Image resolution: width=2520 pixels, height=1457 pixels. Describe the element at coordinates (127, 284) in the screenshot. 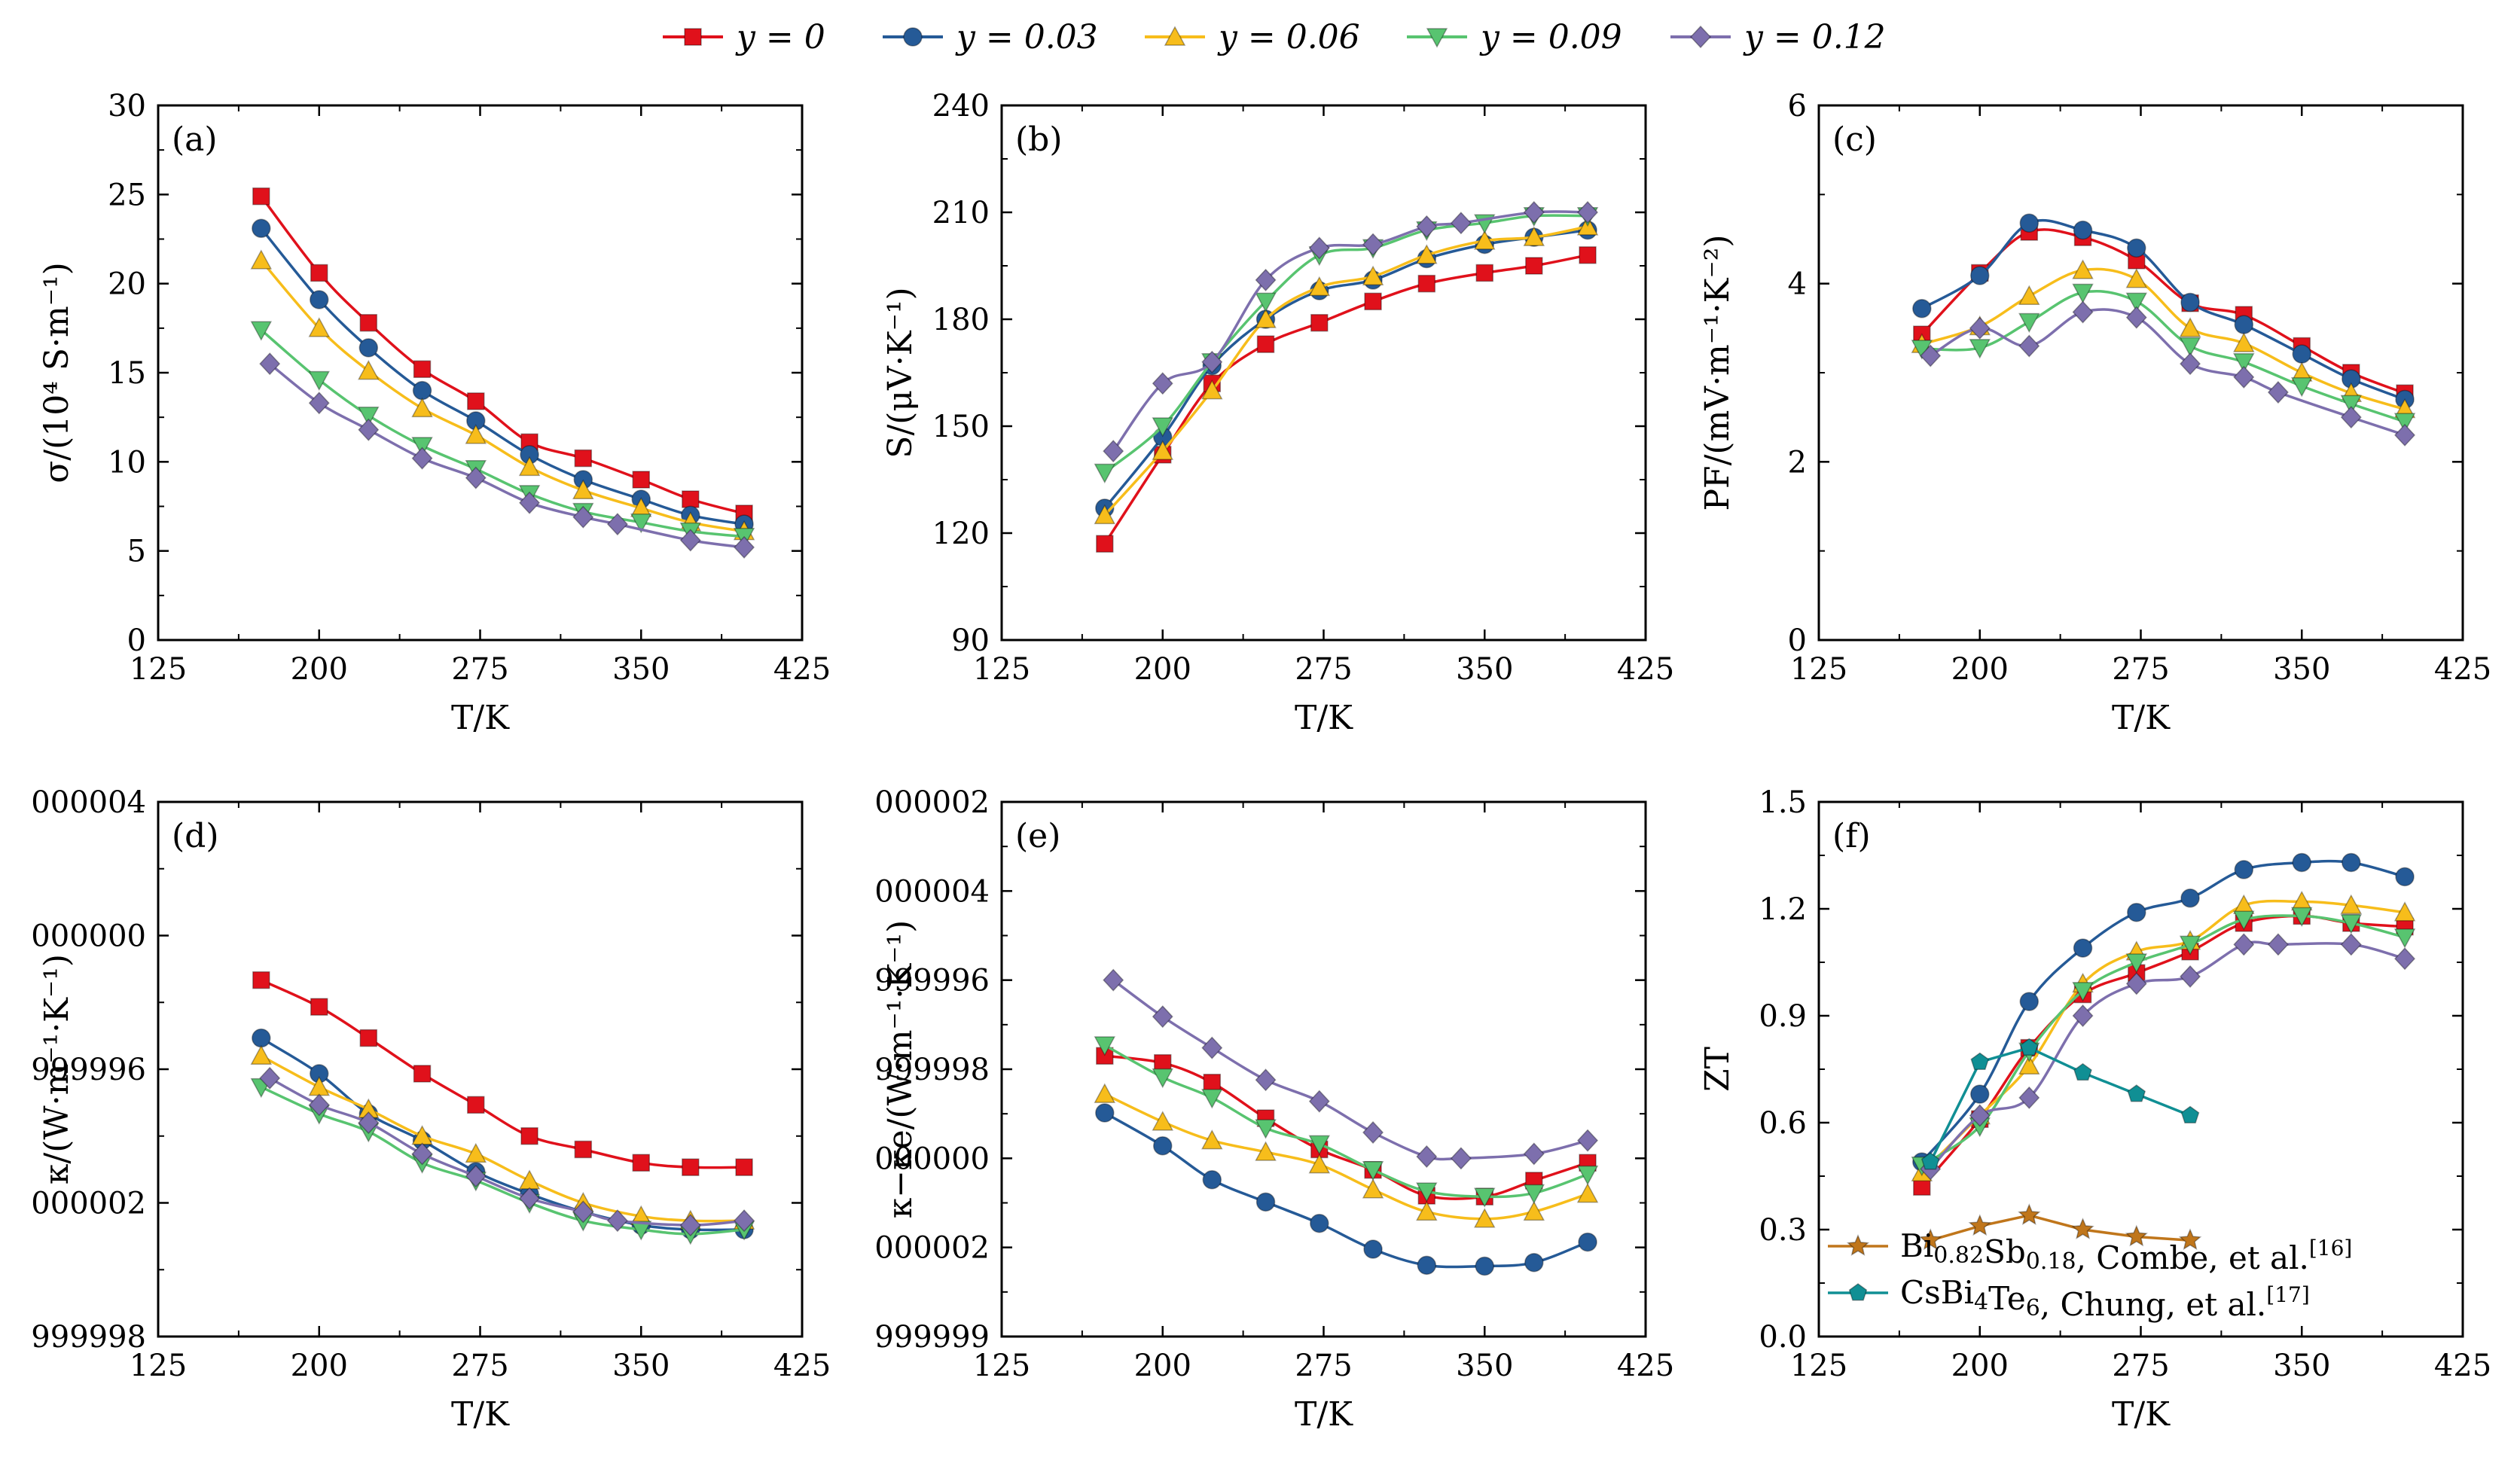

I see `y-tick-label: 20` at that location.